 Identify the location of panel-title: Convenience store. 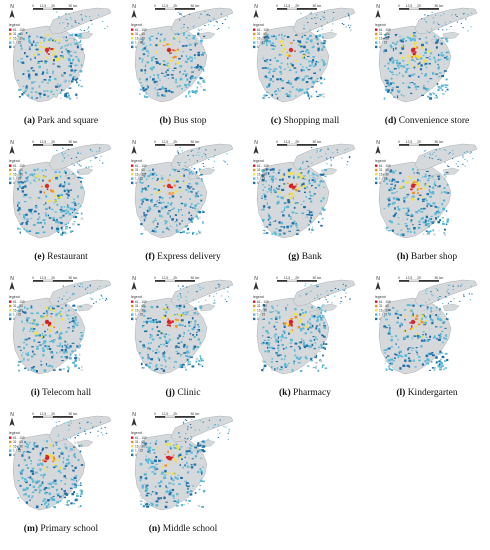
(434, 121).